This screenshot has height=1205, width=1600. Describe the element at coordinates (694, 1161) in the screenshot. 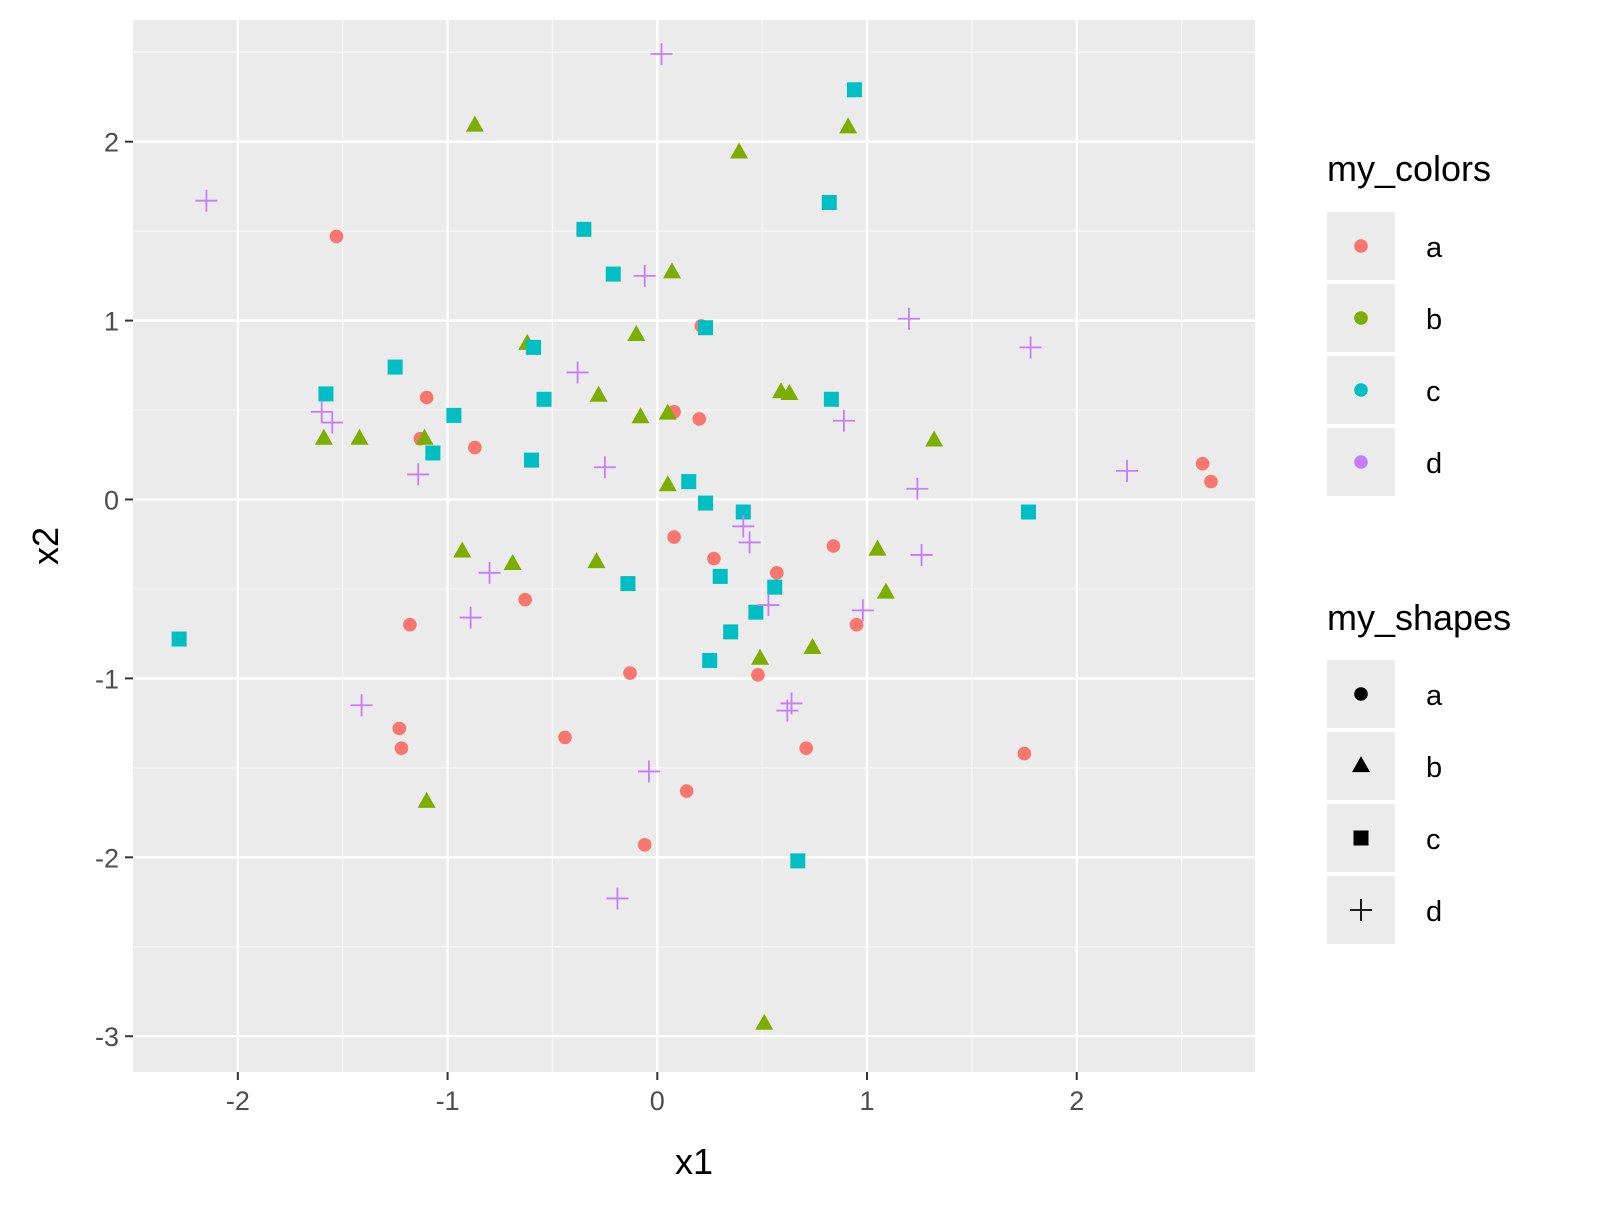

I see `x-axis-title: x1` at that location.